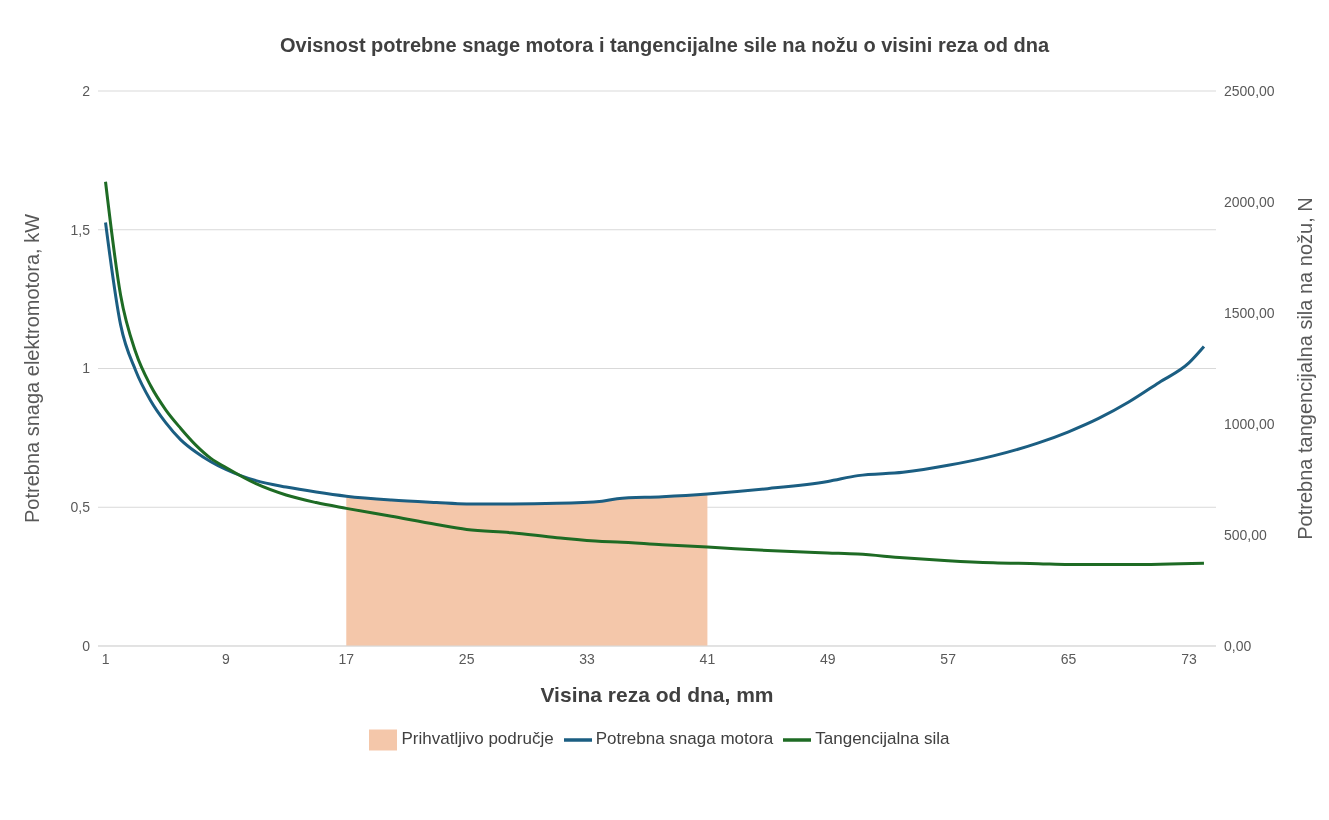 Image resolution: width=1329 pixels, height=820 pixels. Describe the element at coordinates (346, 658) in the screenshot. I see `x-tick-label: 17` at that location.